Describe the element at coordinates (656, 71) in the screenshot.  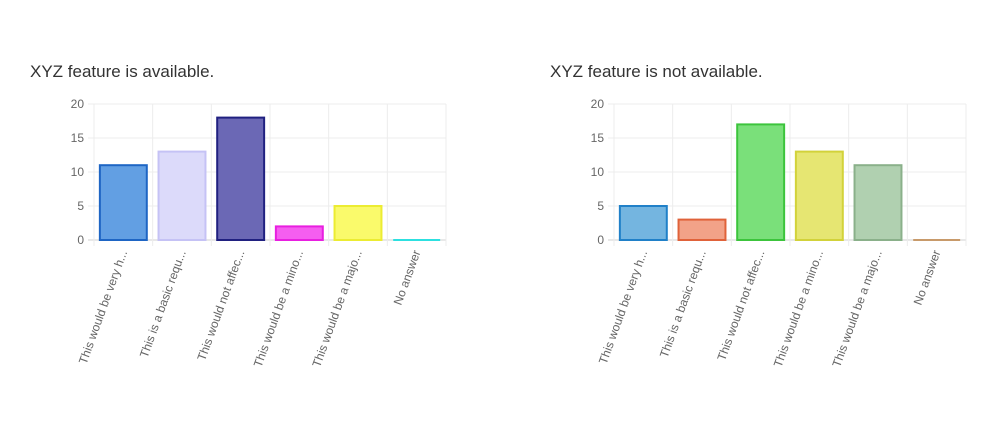
I see `chart-title: XYZ feature is not available.` at that location.